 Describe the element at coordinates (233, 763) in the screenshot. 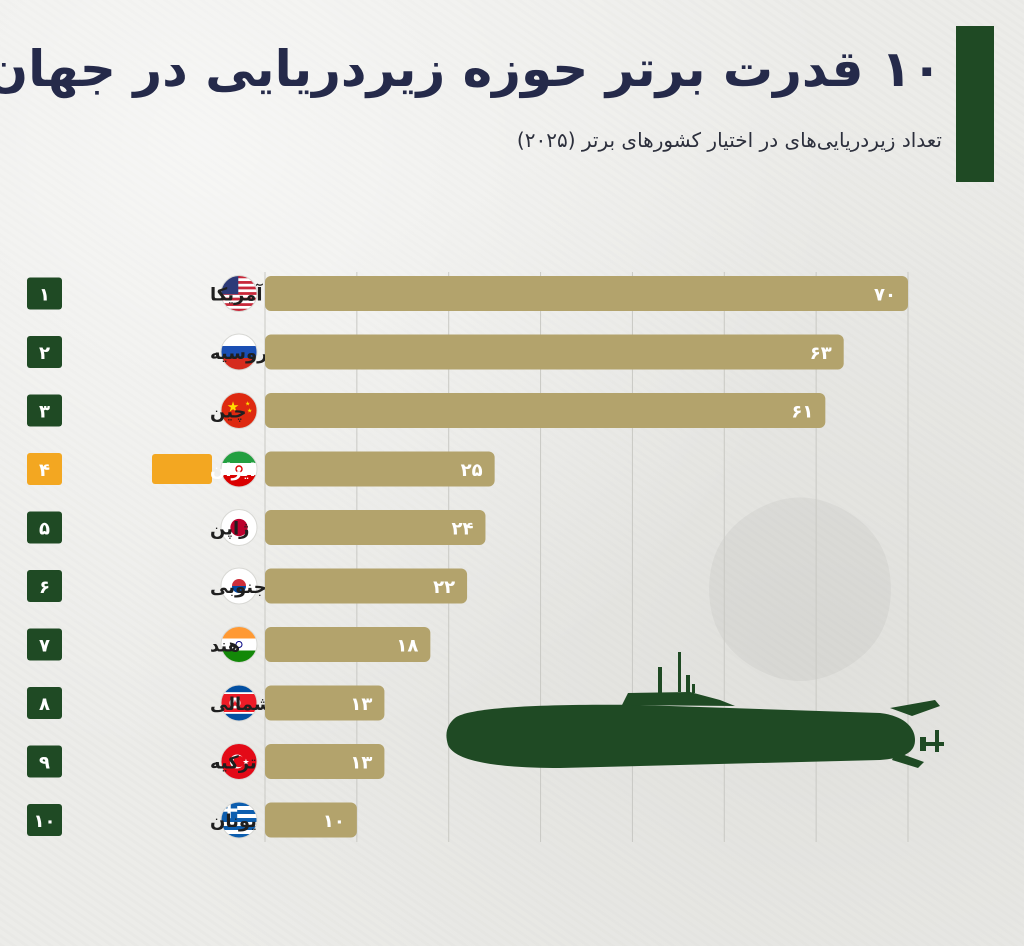

I see `category-label: ترکیه` at that location.